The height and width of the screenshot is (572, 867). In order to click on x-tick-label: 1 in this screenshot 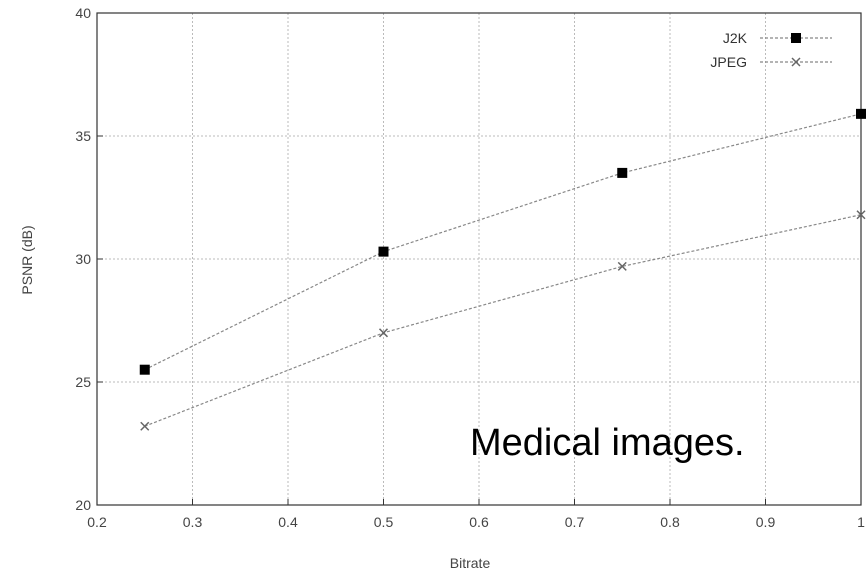, I will do `click(861, 522)`.